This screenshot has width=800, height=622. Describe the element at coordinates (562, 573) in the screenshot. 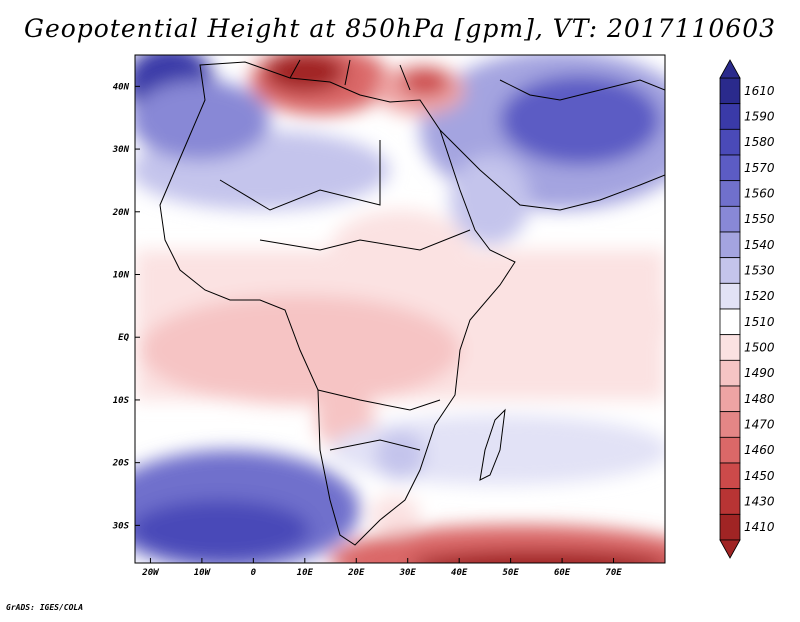

I see `x-tick-label: 60E` at that location.